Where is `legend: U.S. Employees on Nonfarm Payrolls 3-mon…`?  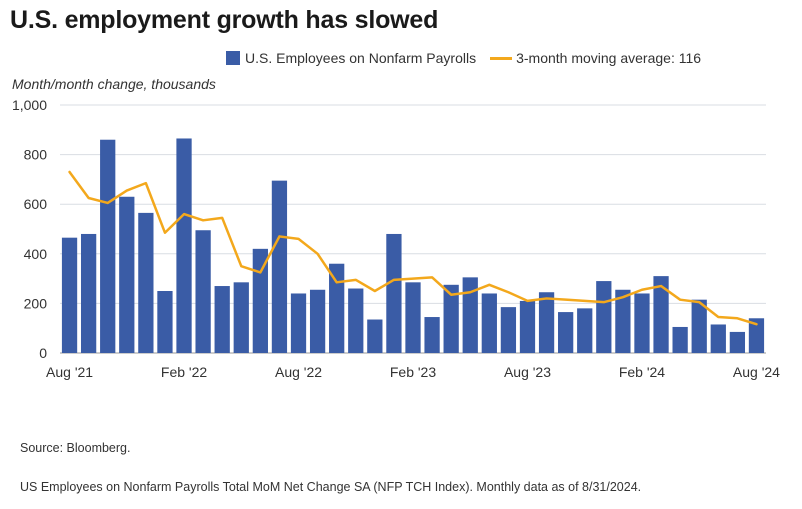 legend: U.S. Employees on Nonfarm Payrolls 3-mon… is located at coordinates (463, 58).